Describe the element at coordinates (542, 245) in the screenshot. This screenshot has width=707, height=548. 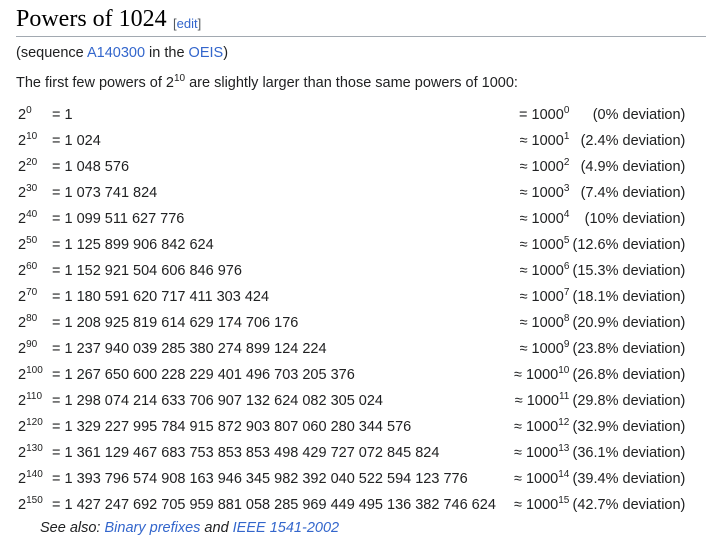
I see `approx-cell: ≈ 10005` at that location.